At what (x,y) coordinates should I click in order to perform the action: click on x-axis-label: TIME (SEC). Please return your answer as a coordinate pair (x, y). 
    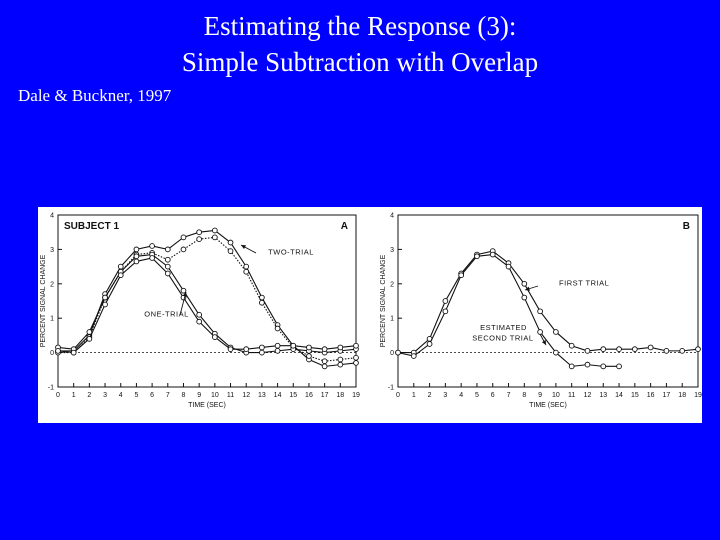
    Looking at the image, I should click on (207, 405).